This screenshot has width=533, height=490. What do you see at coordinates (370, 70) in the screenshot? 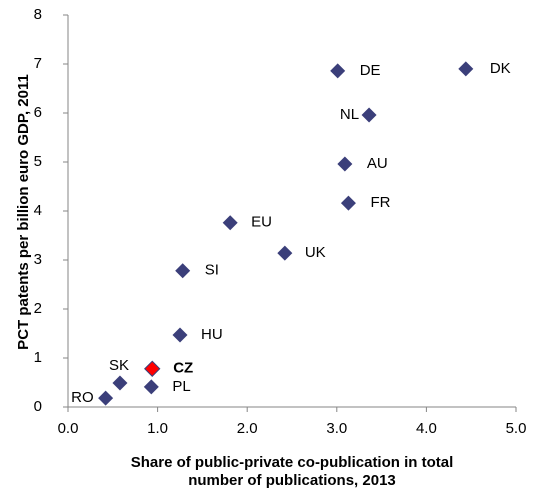
I see `point-label: DE` at bounding box center [370, 70].